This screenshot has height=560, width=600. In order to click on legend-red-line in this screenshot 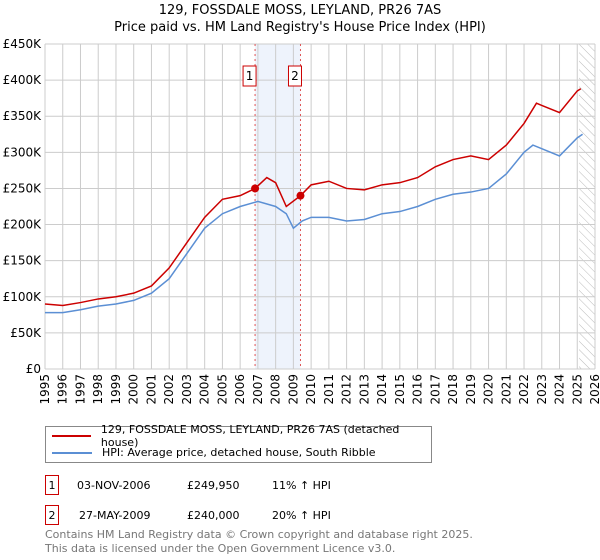, I will do `click(71, 435)`.